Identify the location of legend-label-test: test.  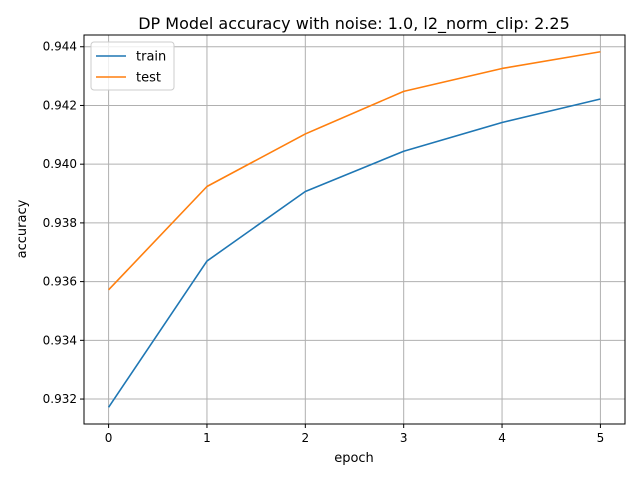
(148, 78).